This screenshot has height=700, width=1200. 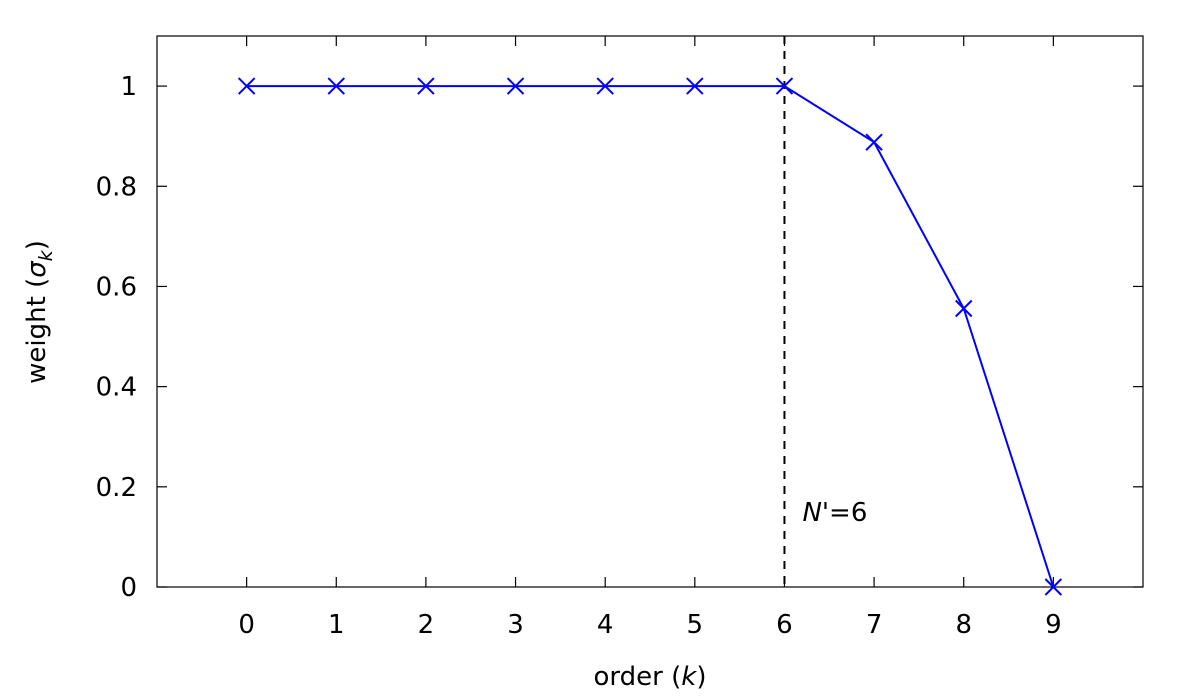 What do you see at coordinates (515, 625) in the screenshot?
I see `x-tick-label: 3` at bounding box center [515, 625].